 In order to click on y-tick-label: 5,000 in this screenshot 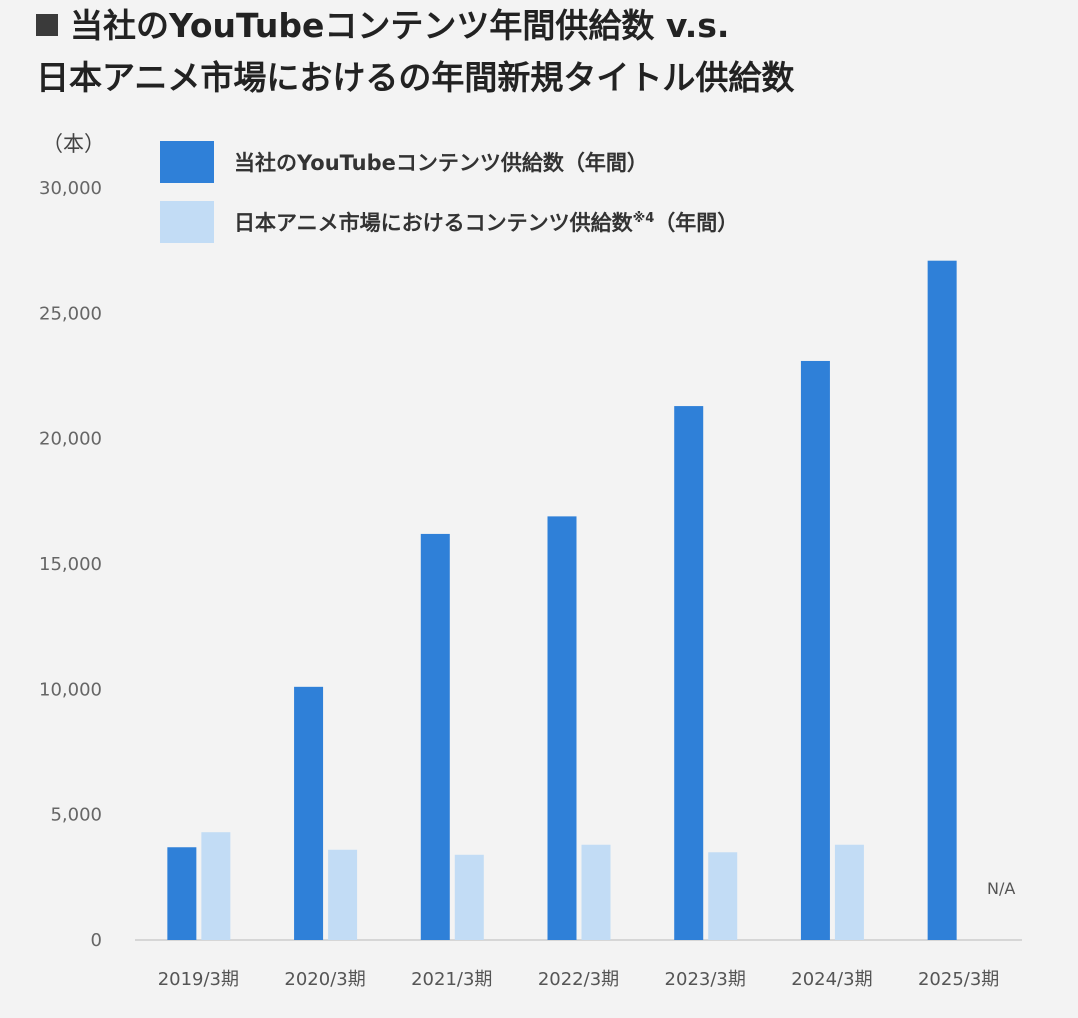, I will do `click(76, 815)`.